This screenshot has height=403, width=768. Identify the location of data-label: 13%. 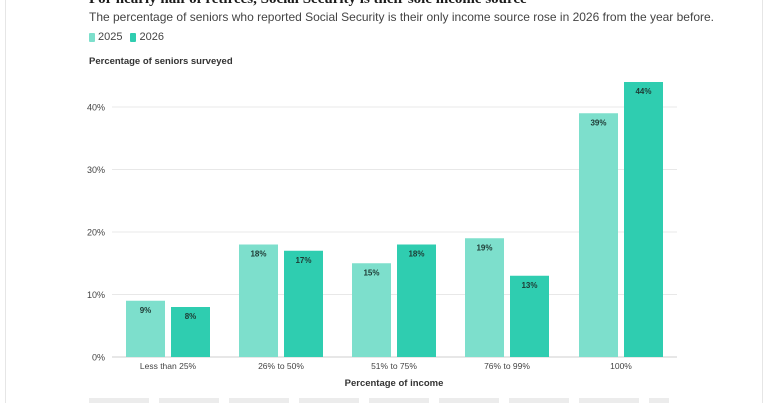
(529, 285).